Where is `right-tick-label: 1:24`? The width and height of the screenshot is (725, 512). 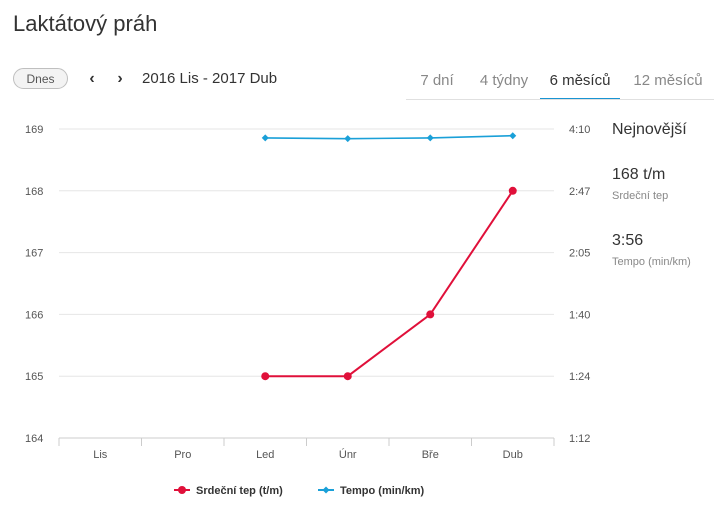
right-tick-label: 1:24 is located at coordinates (579, 377).